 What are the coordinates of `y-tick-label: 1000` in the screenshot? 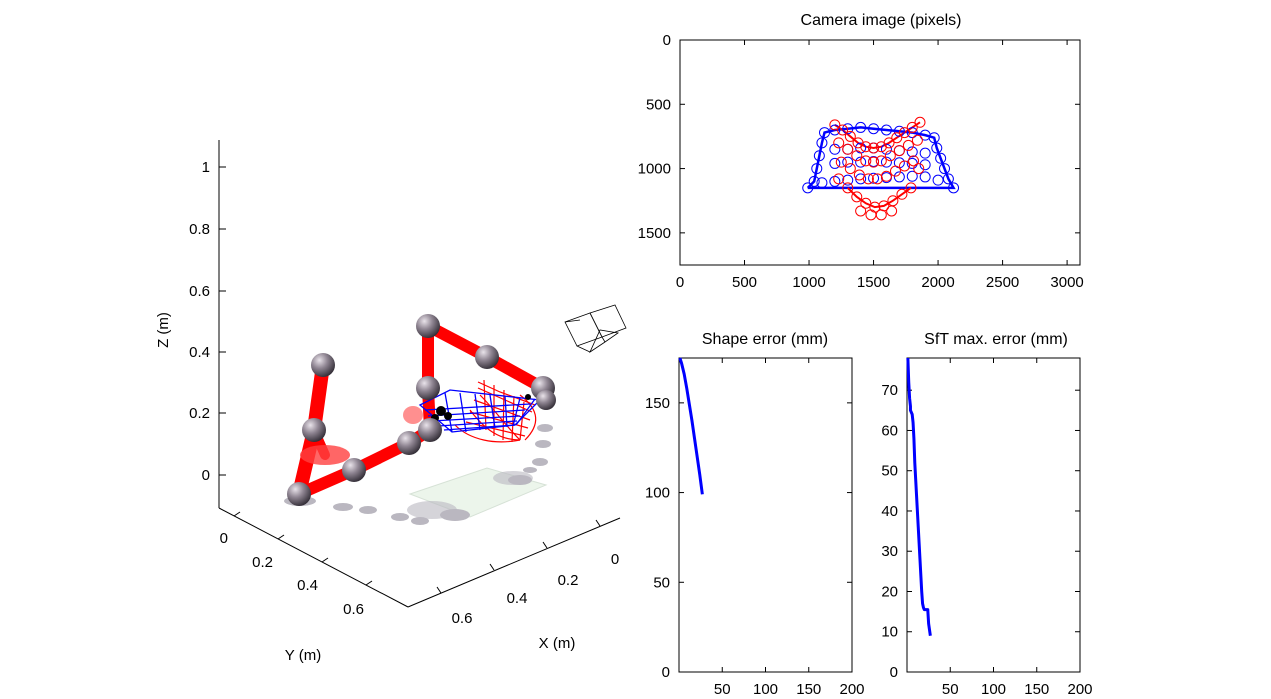 It's located at (654, 169).